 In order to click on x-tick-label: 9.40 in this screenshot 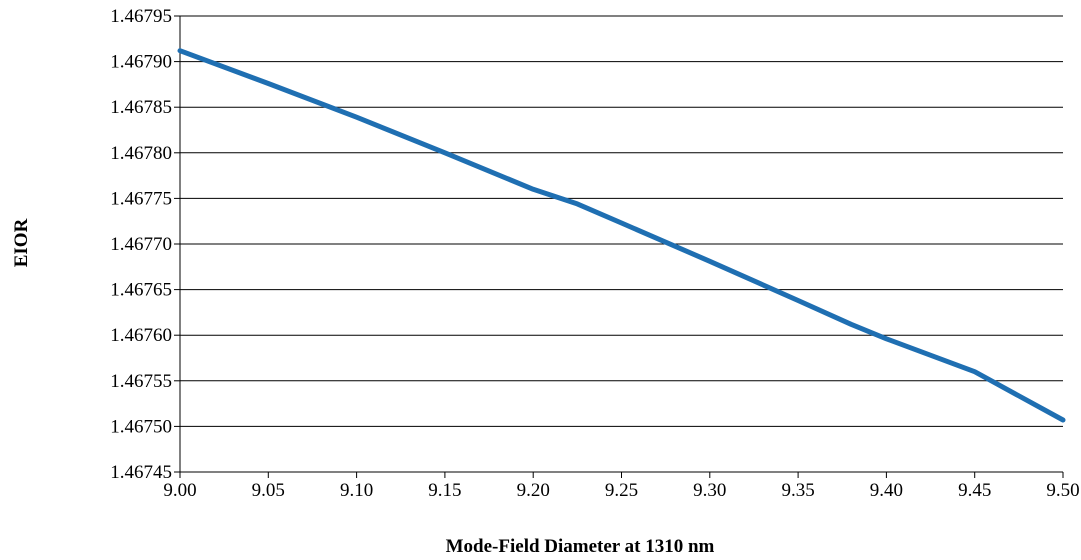, I will do `click(886, 490)`.